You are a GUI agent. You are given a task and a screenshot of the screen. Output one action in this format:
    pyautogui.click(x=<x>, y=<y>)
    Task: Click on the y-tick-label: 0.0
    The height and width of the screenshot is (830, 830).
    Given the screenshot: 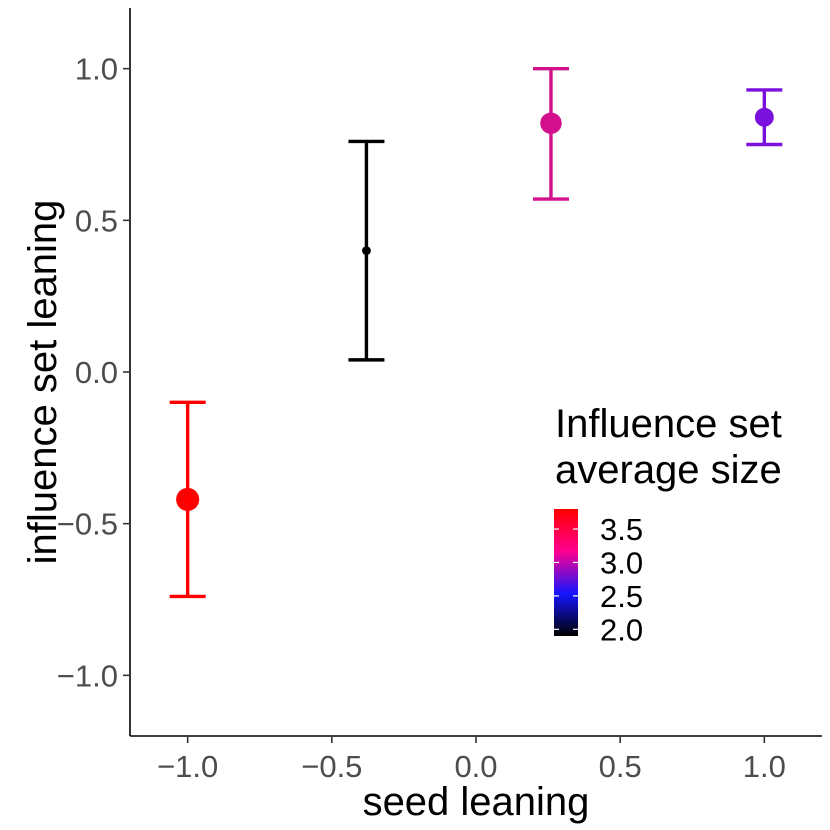 What is the action you would take?
    pyautogui.click(x=96, y=372)
    